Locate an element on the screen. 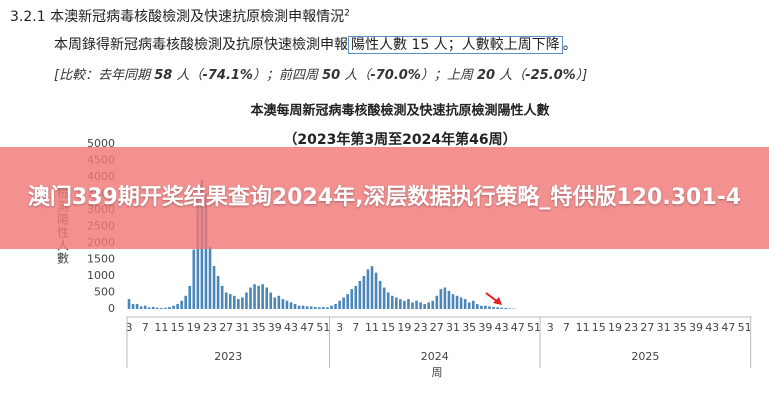  comparison-number: -74.1% is located at coordinates (227, 75).